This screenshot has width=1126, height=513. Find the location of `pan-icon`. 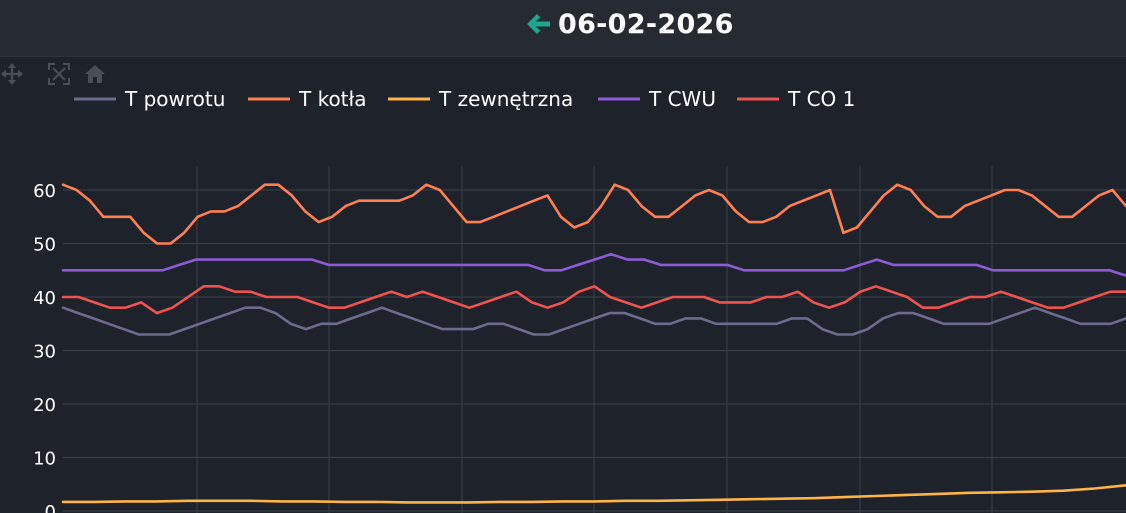

pan-icon is located at coordinates (12, 74).